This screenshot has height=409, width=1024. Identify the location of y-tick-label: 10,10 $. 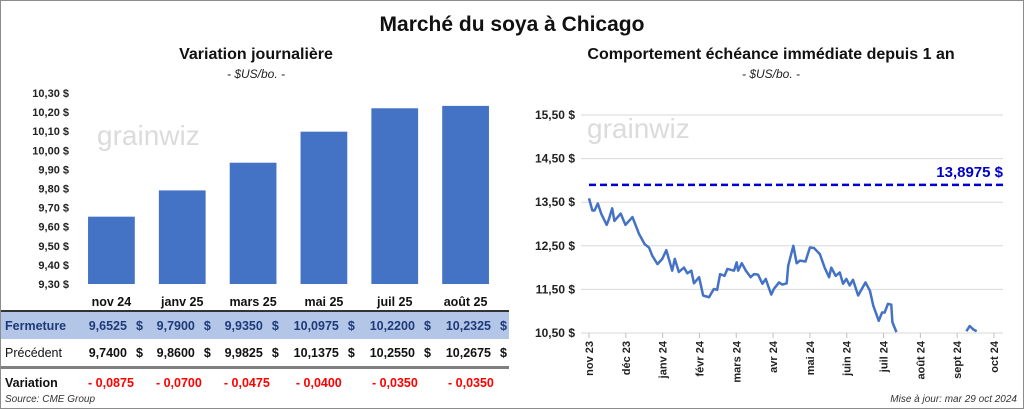
(50, 132).